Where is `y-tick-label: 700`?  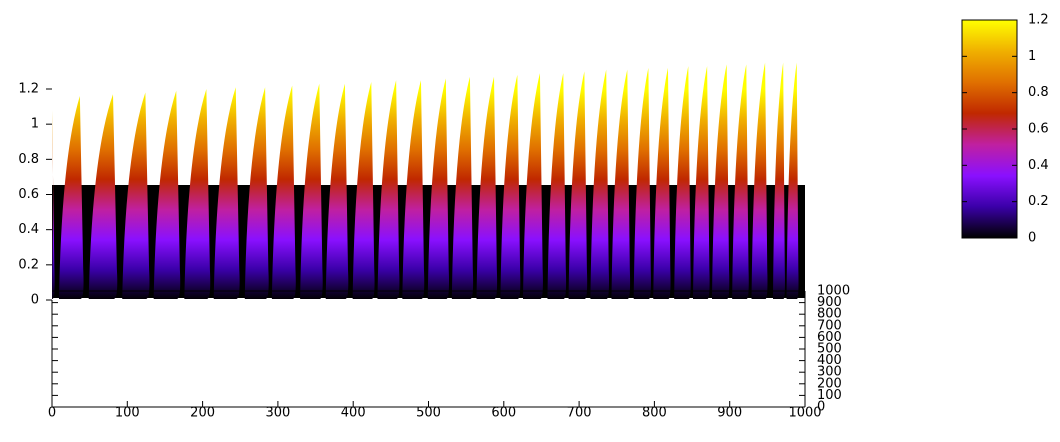 y-tick-label: 700 is located at coordinates (829, 325).